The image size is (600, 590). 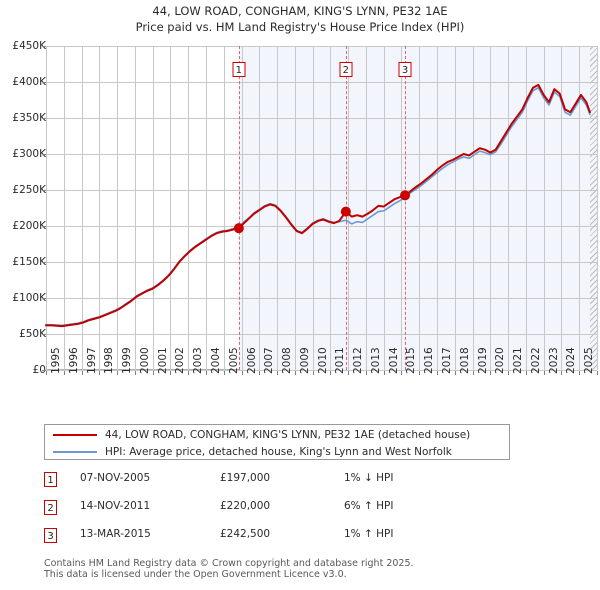 I want to click on x-axis-label: 2009, so click(x=304, y=360).